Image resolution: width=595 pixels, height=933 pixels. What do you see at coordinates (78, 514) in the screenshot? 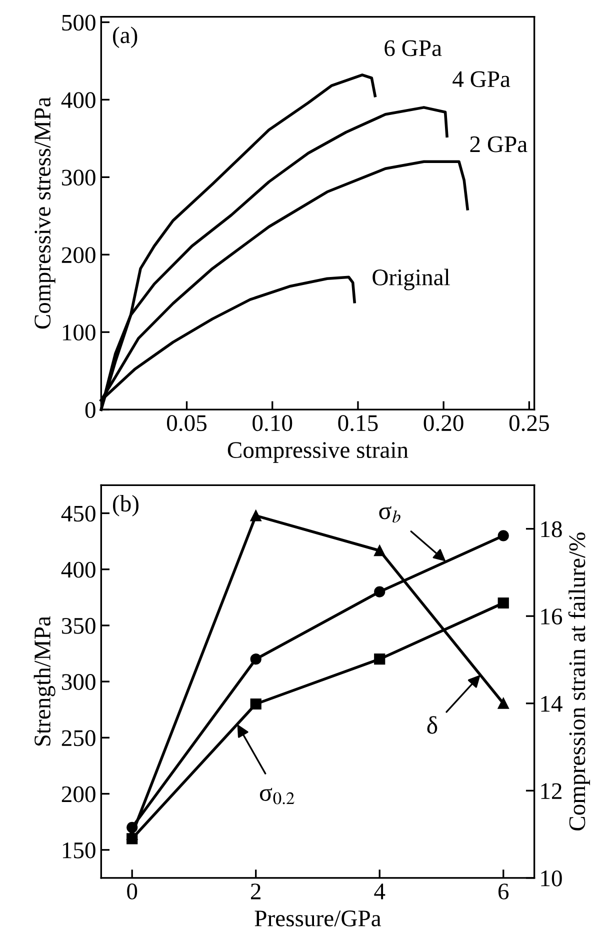
I see `y-tick-label: 450` at bounding box center [78, 514].